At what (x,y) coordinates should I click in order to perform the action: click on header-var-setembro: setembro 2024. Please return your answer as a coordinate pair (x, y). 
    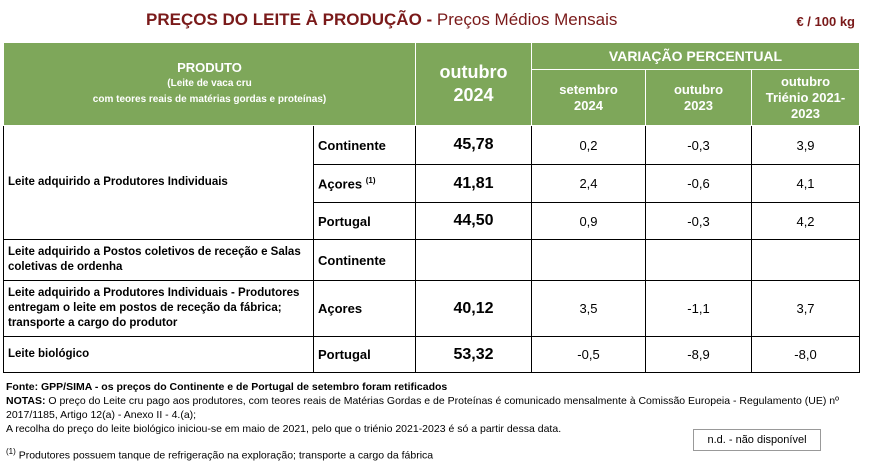
    Looking at the image, I should click on (588, 97).